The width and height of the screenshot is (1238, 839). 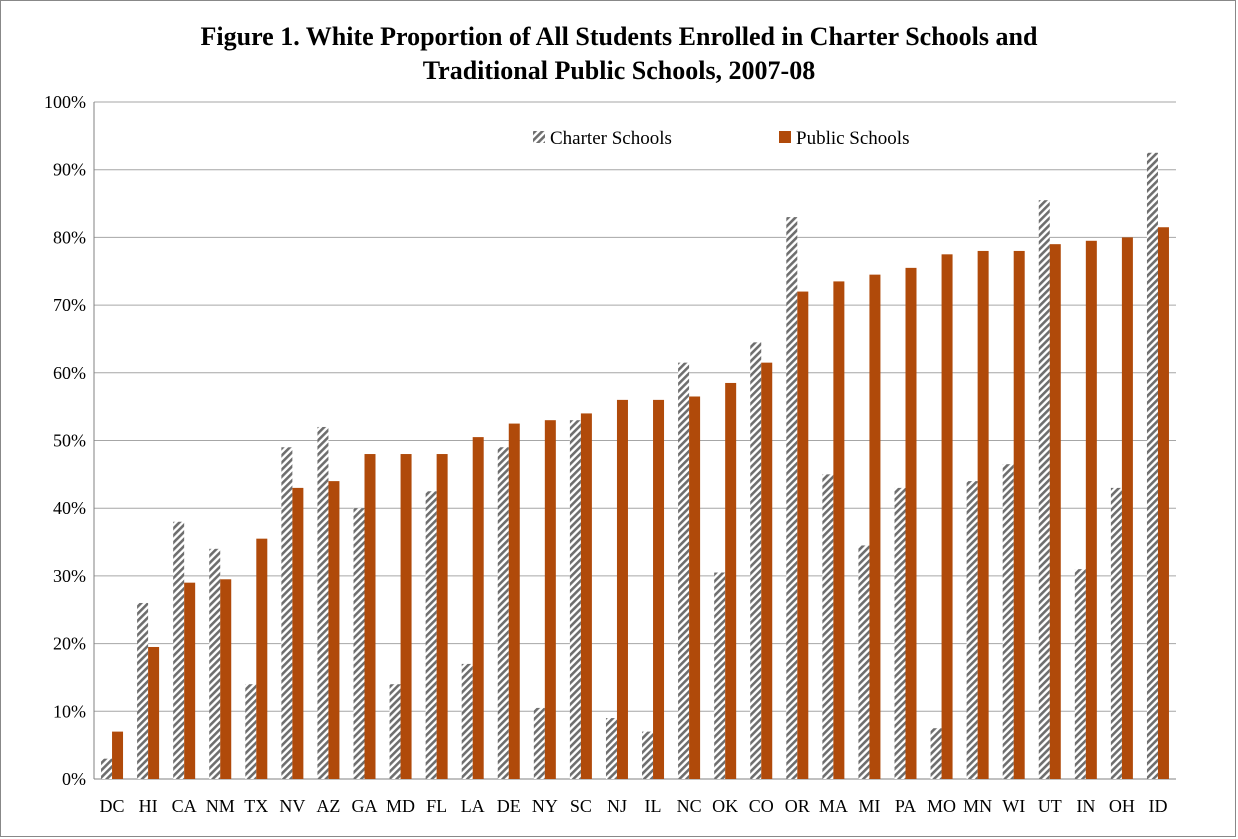 What do you see at coordinates (406, 616) in the screenshot?
I see `bar-public-md` at bounding box center [406, 616].